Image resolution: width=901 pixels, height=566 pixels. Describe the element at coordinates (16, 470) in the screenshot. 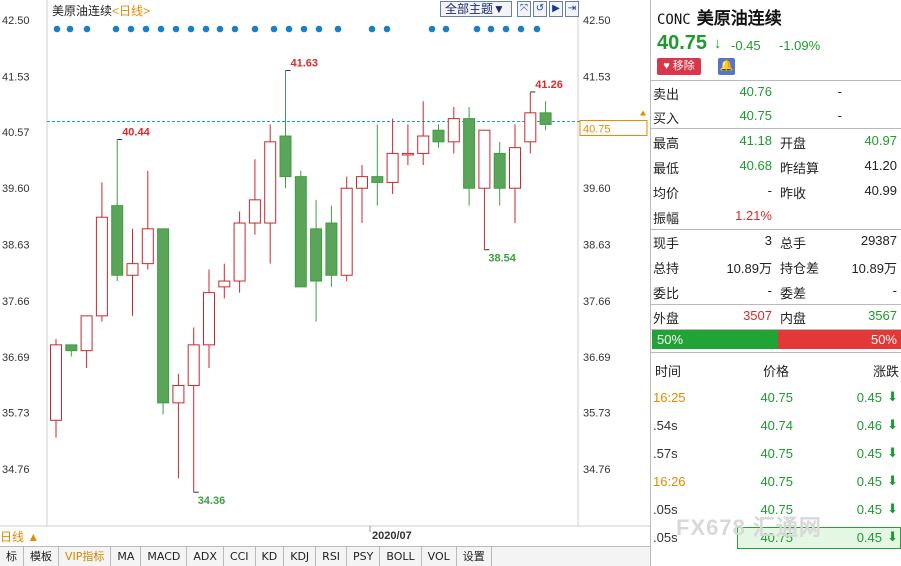

I see `y-tick-label-left: 34.76` at that location.